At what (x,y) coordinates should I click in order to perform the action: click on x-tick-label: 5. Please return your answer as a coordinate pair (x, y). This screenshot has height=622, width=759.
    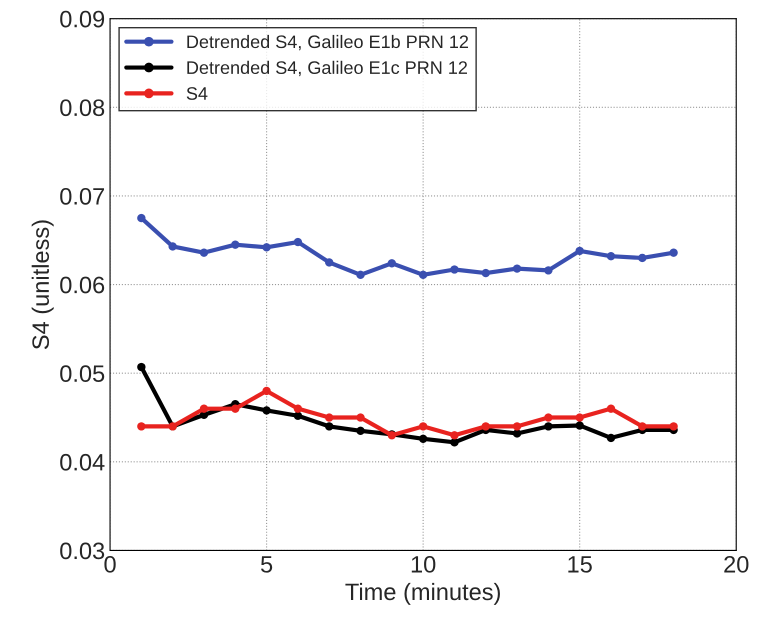
    Looking at the image, I should click on (266, 564).